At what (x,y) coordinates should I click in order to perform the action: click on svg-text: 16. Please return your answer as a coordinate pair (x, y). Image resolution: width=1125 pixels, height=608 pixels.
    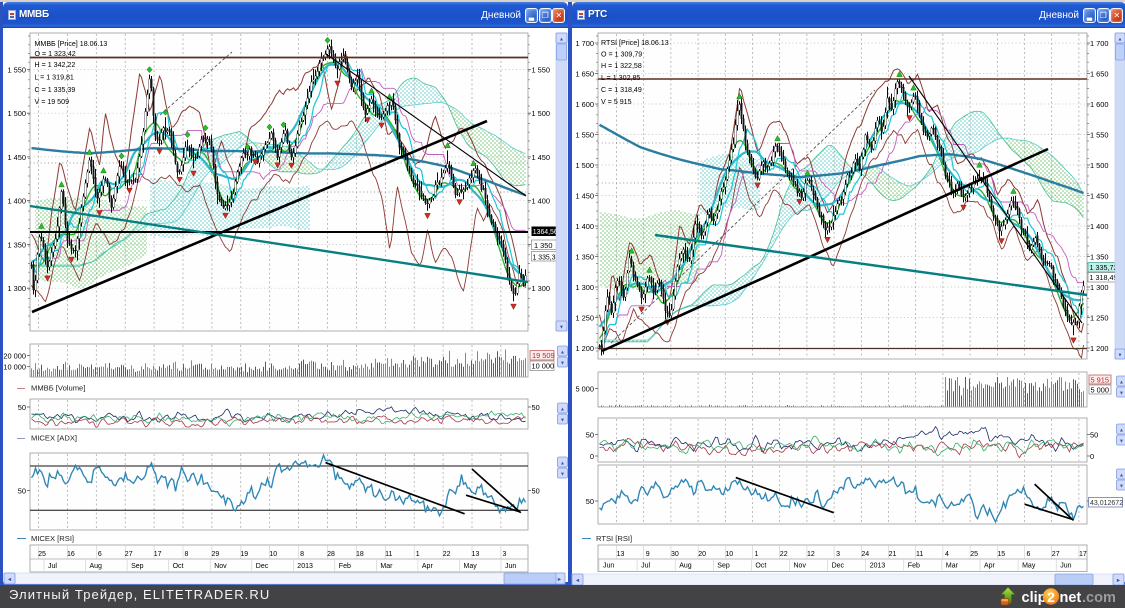
    Looking at the image, I should click on (71, 554).